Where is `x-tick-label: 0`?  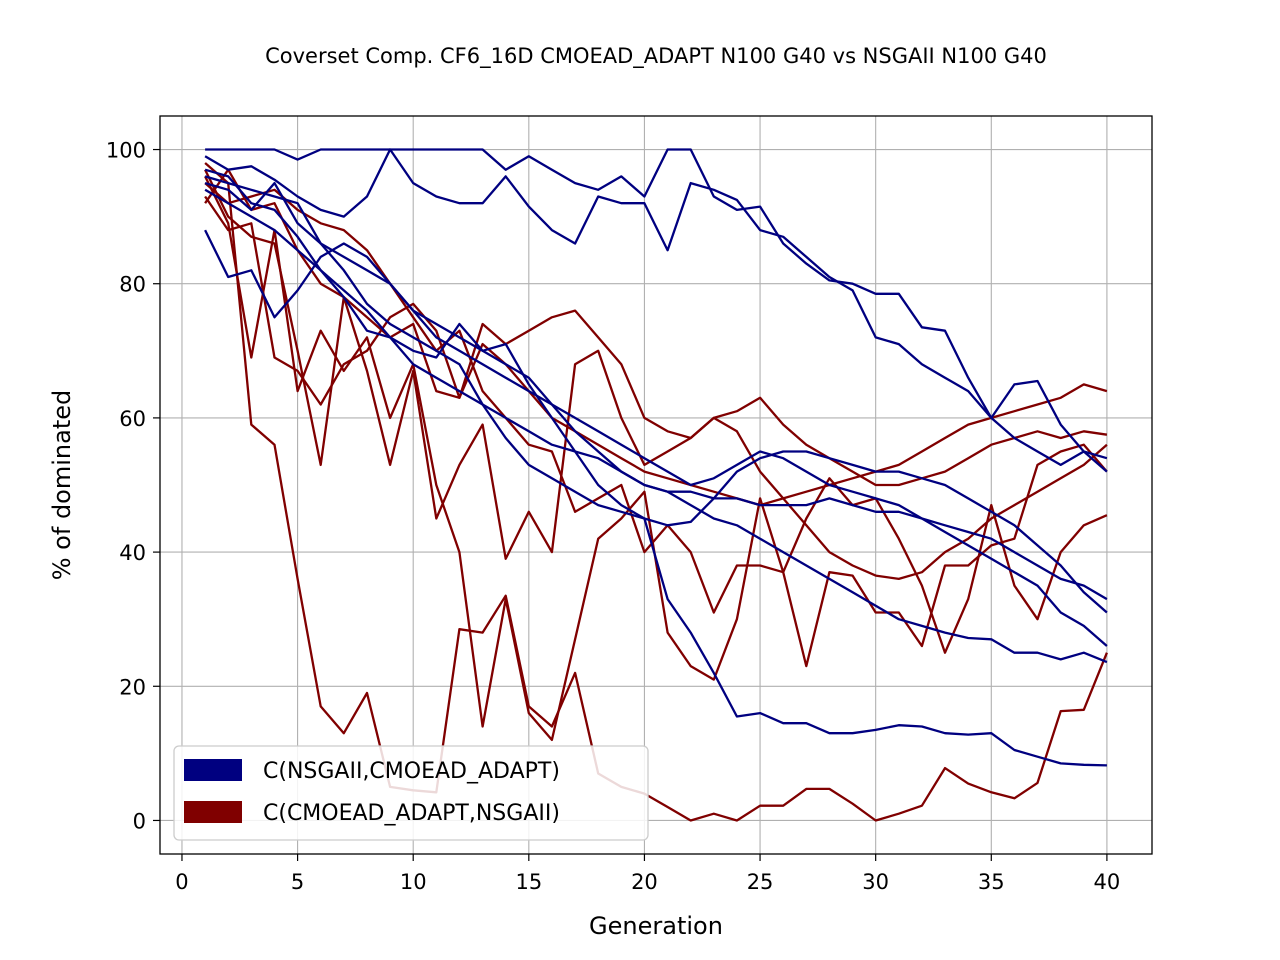 x-tick-label: 0 is located at coordinates (181, 882).